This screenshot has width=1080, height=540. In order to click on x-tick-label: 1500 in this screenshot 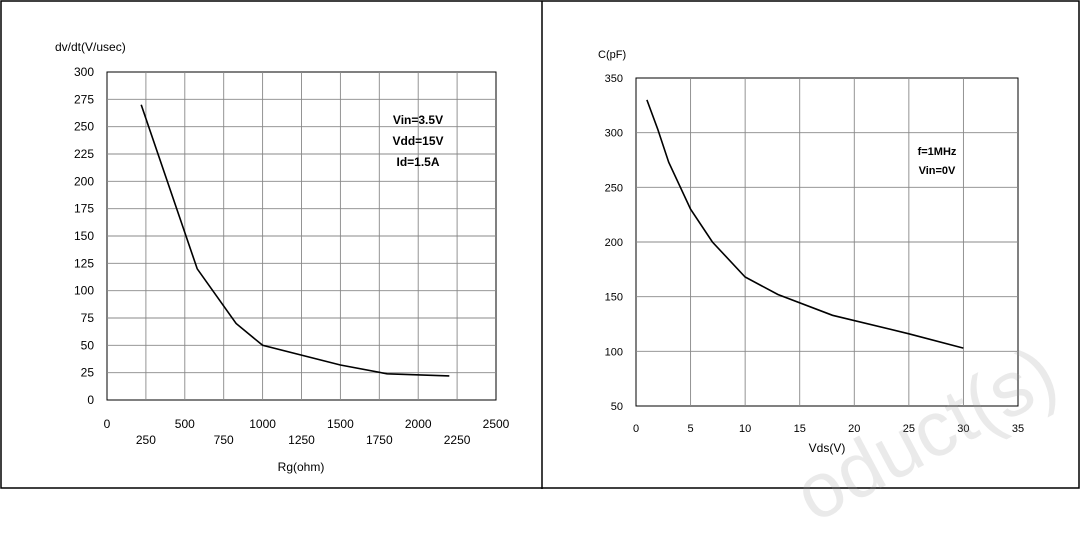, I will do `click(340, 424)`.